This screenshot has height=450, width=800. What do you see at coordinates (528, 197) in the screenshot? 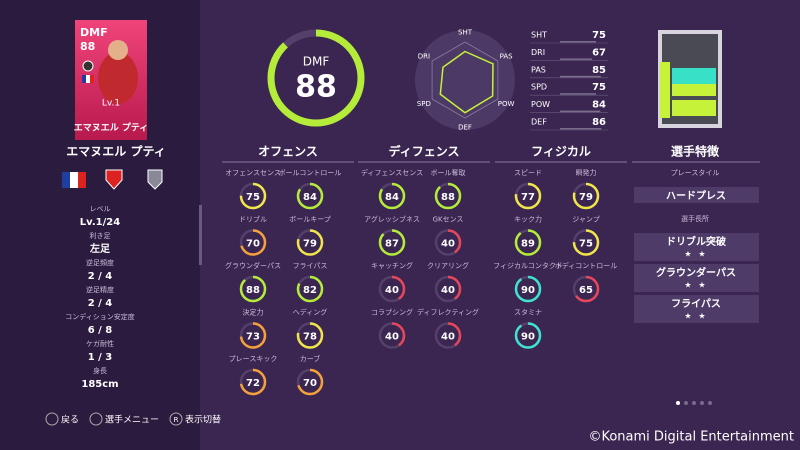
I see `attr-value: 77` at bounding box center [528, 197].